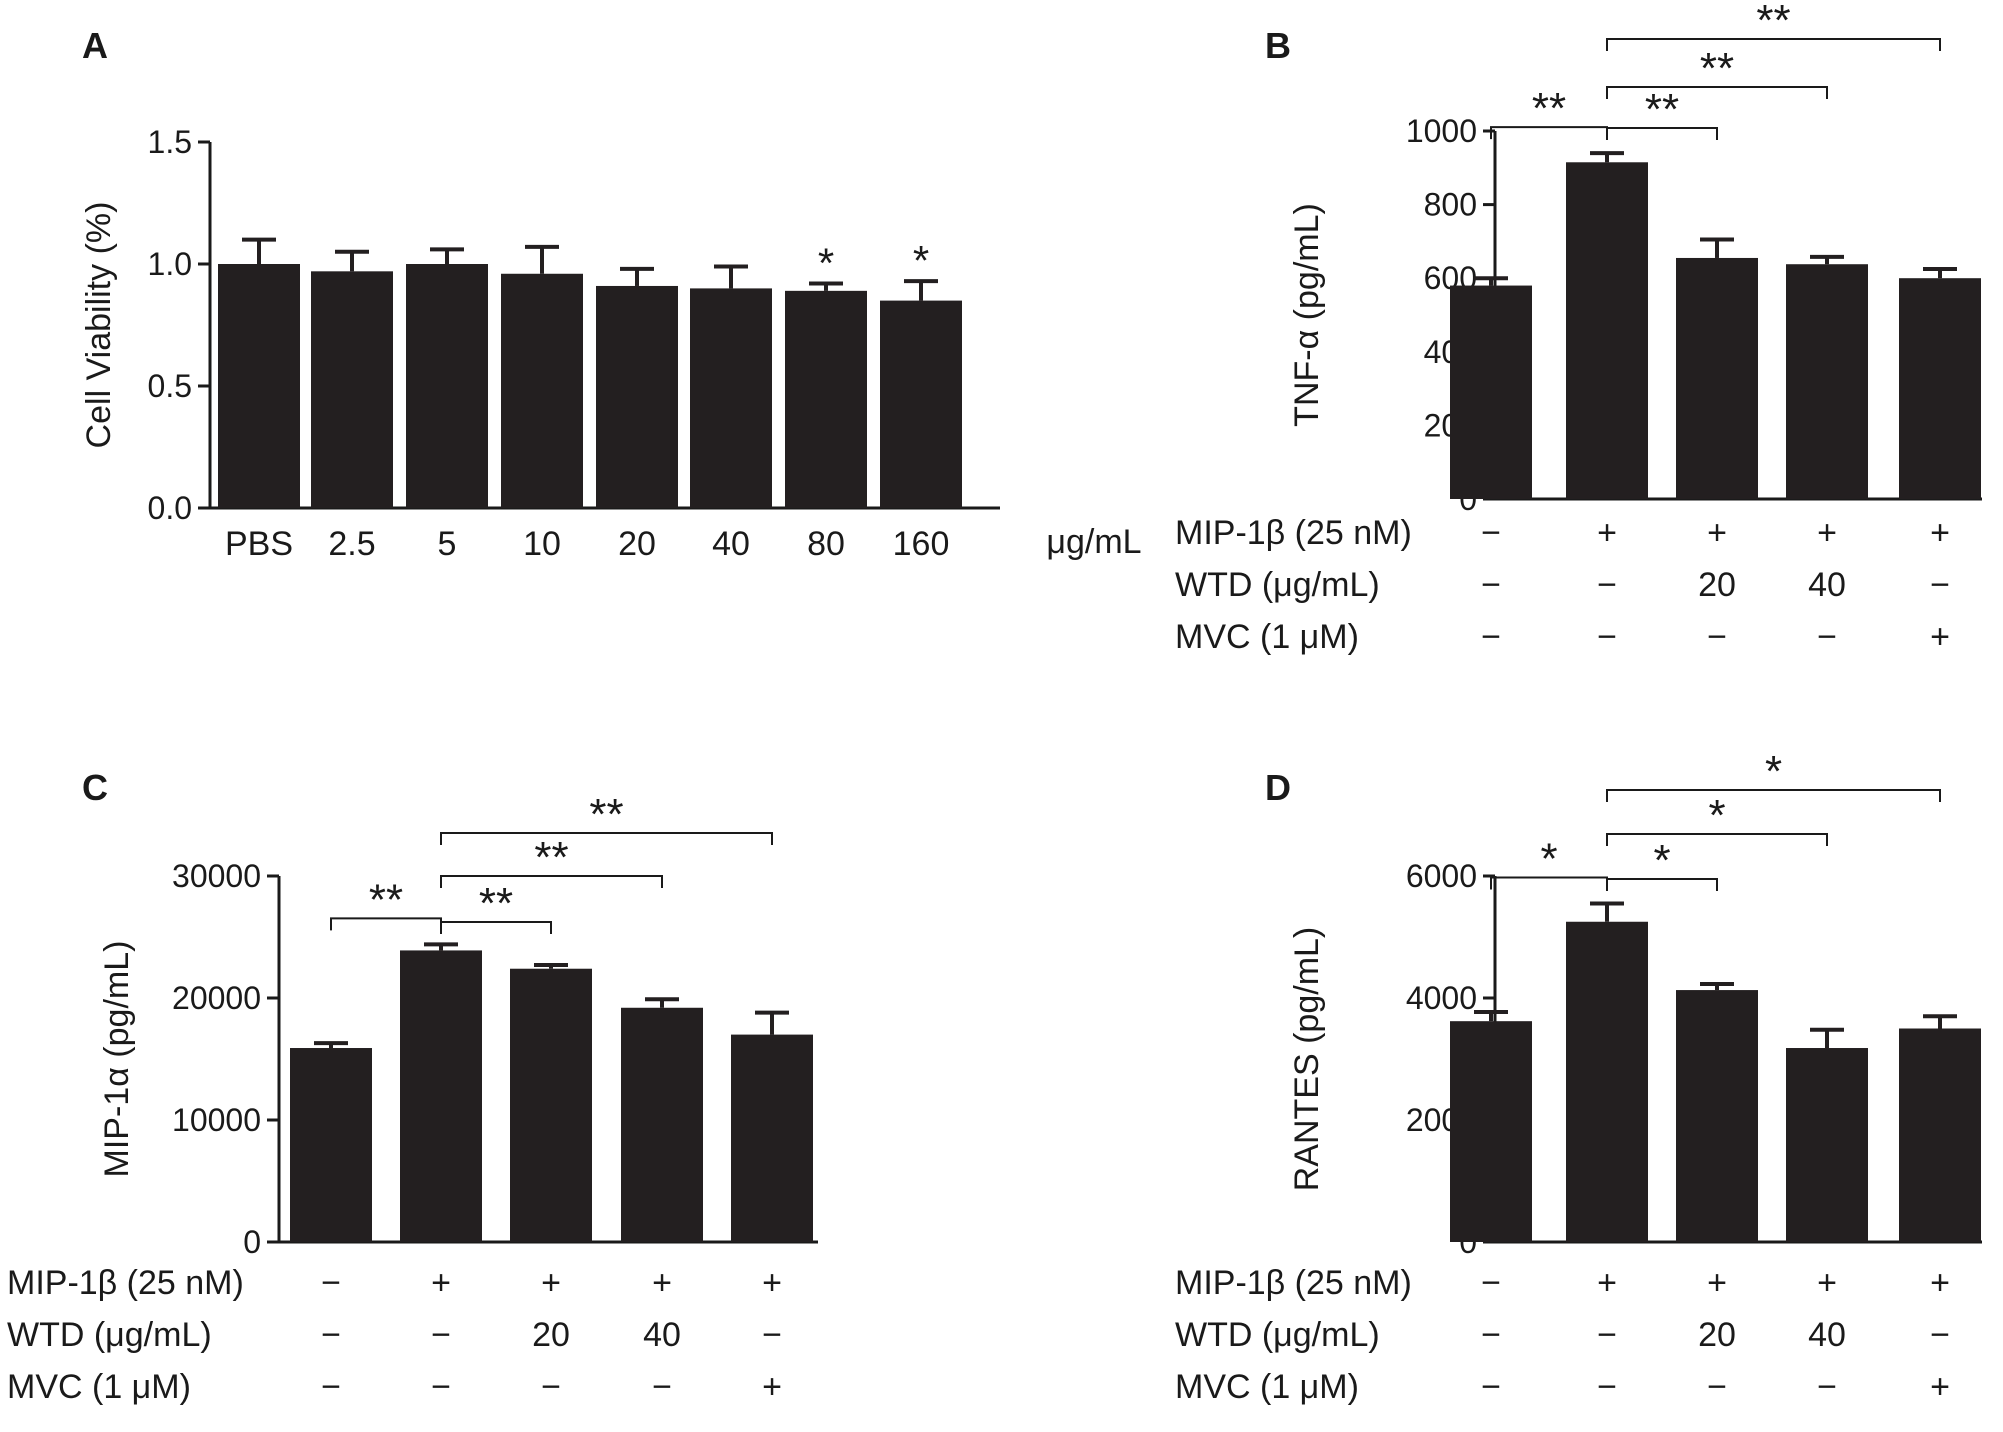 Image resolution: width=2003 pixels, height=1432 pixels. What do you see at coordinates (1441, 131) in the screenshot?
I see `y-tick-label: 1000` at bounding box center [1441, 131].